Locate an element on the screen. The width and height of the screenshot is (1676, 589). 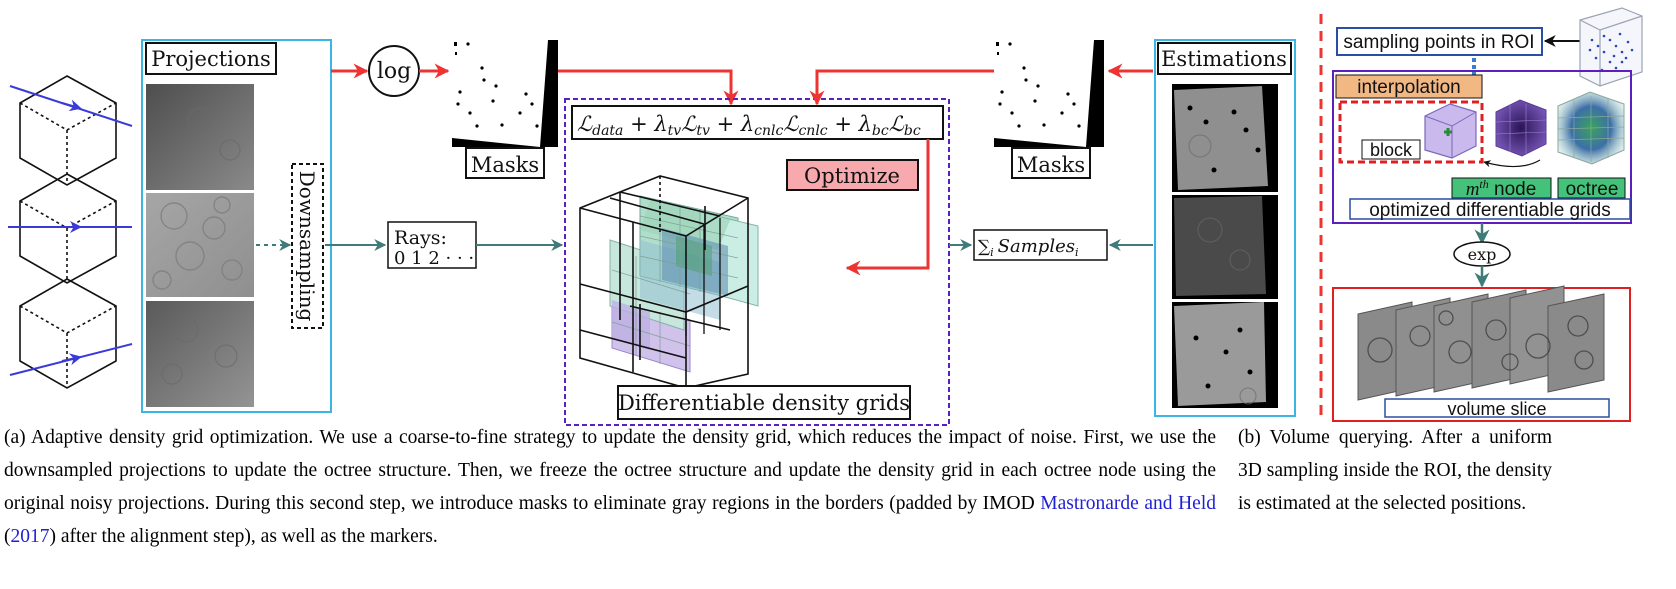
projection-images is located at coordinates (200, 245).